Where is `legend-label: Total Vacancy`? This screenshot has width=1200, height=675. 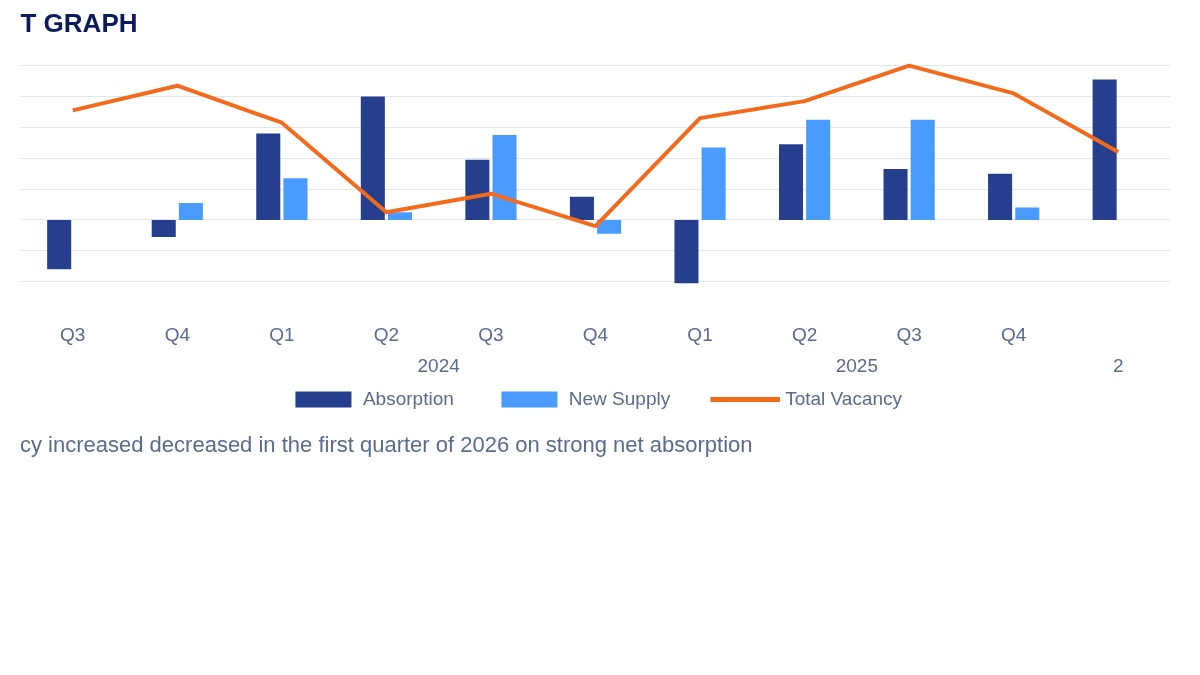 legend-label: Total Vacancy is located at coordinates (844, 399).